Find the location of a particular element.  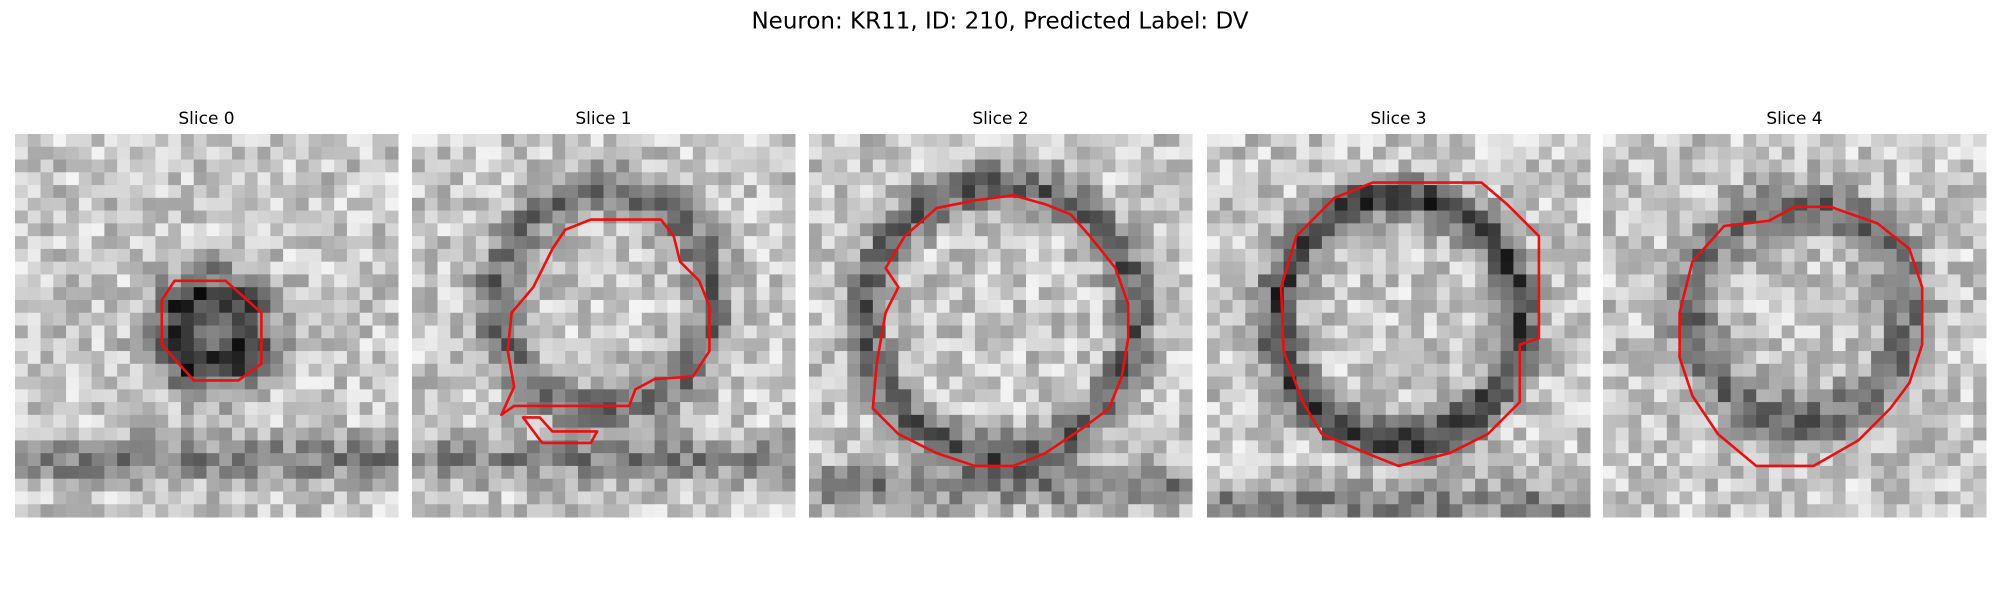

panel-title: Slice 4 is located at coordinates (1794, 119).